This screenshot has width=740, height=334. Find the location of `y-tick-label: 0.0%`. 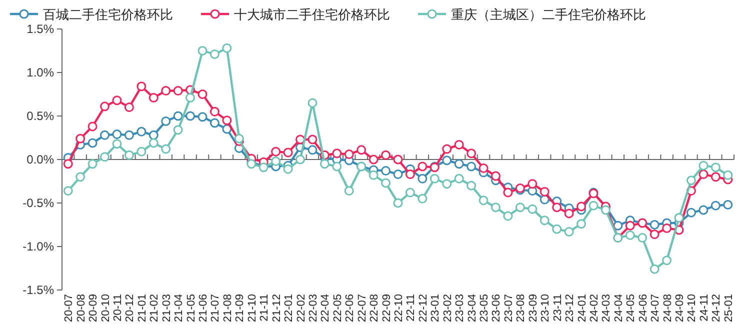

y-tick-label: 0.0% is located at coordinates (40, 159).